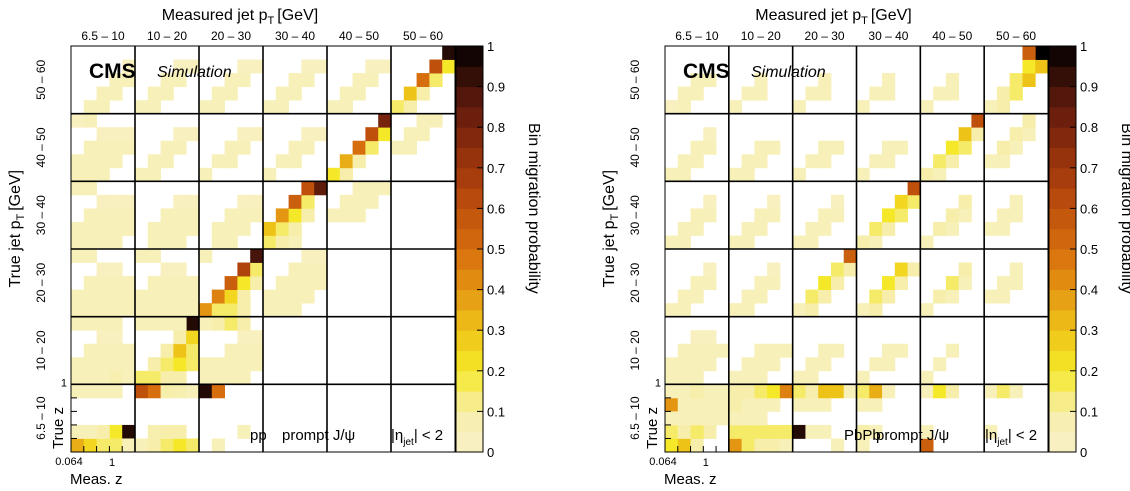 The height and width of the screenshot is (491, 1130). I want to click on top-bin-label: 10 – 20, so click(761, 36).